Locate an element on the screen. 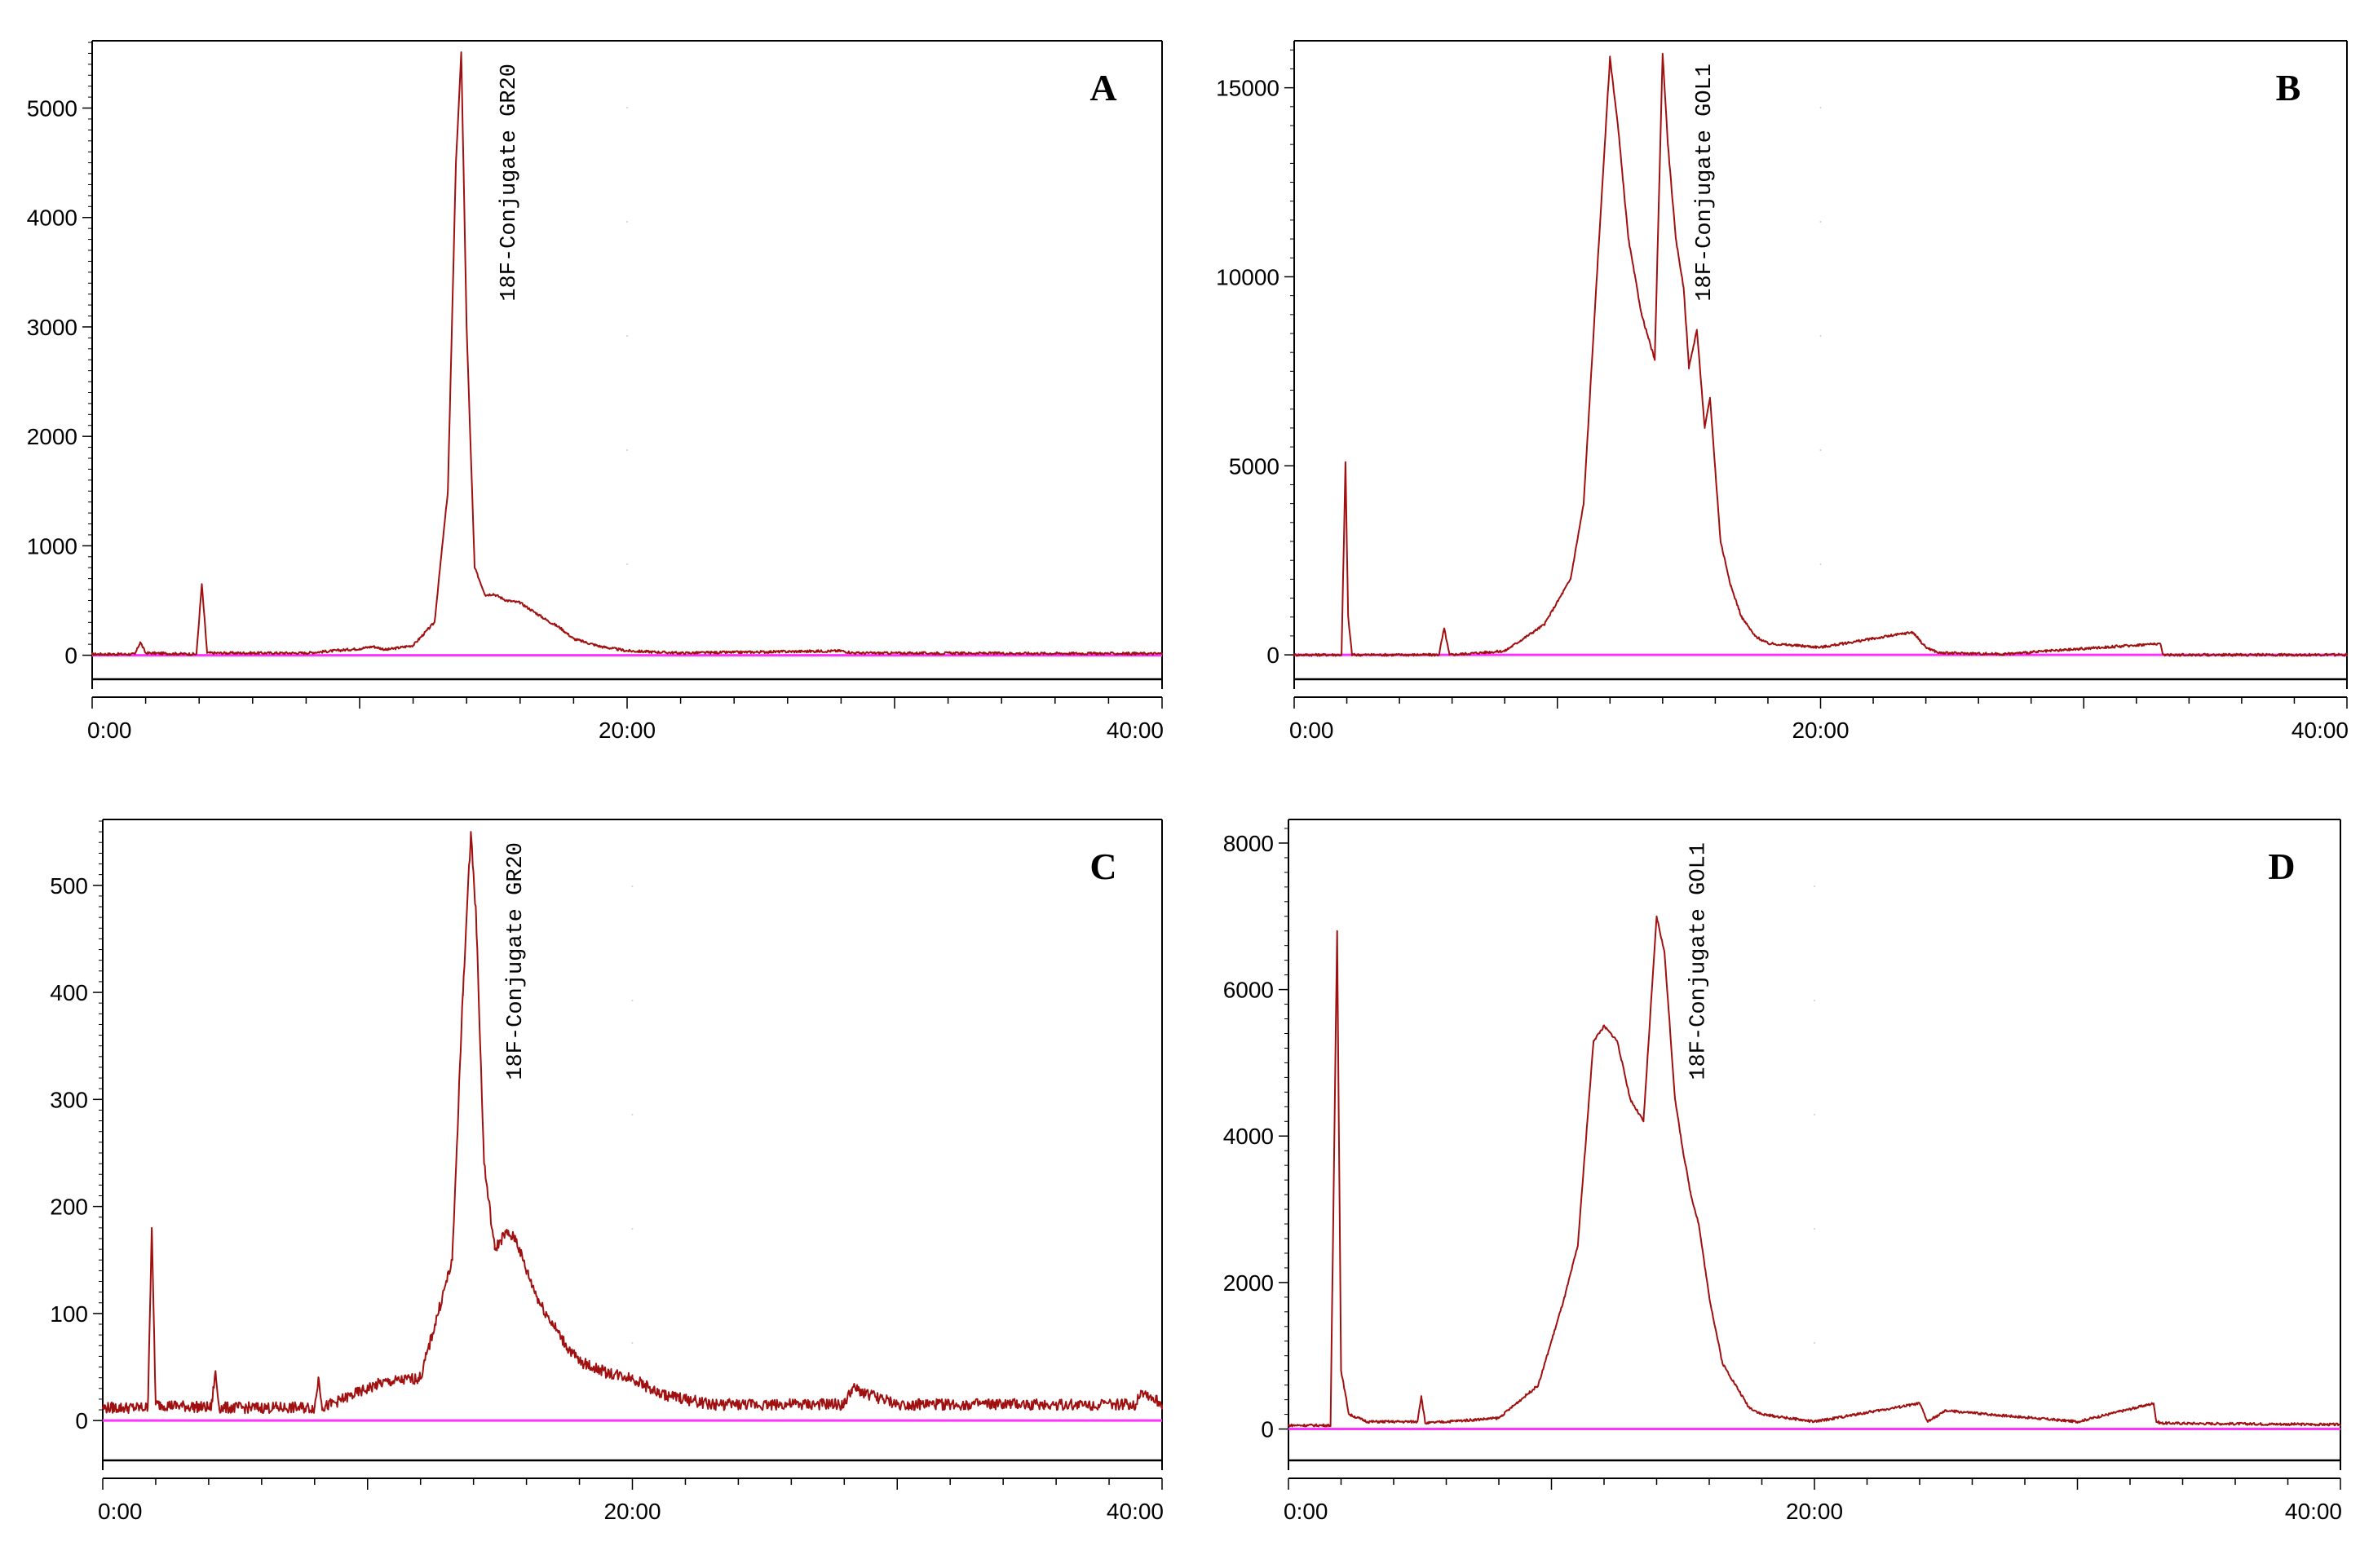  y-tick-label: 200 is located at coordinates (69, 1207).